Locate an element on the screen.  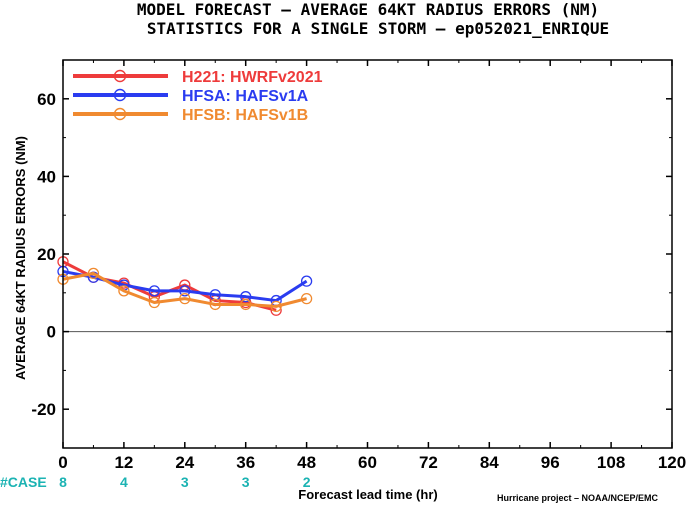
case-counts: 8 4 3 3 2 is located at coordinates (185, 482).